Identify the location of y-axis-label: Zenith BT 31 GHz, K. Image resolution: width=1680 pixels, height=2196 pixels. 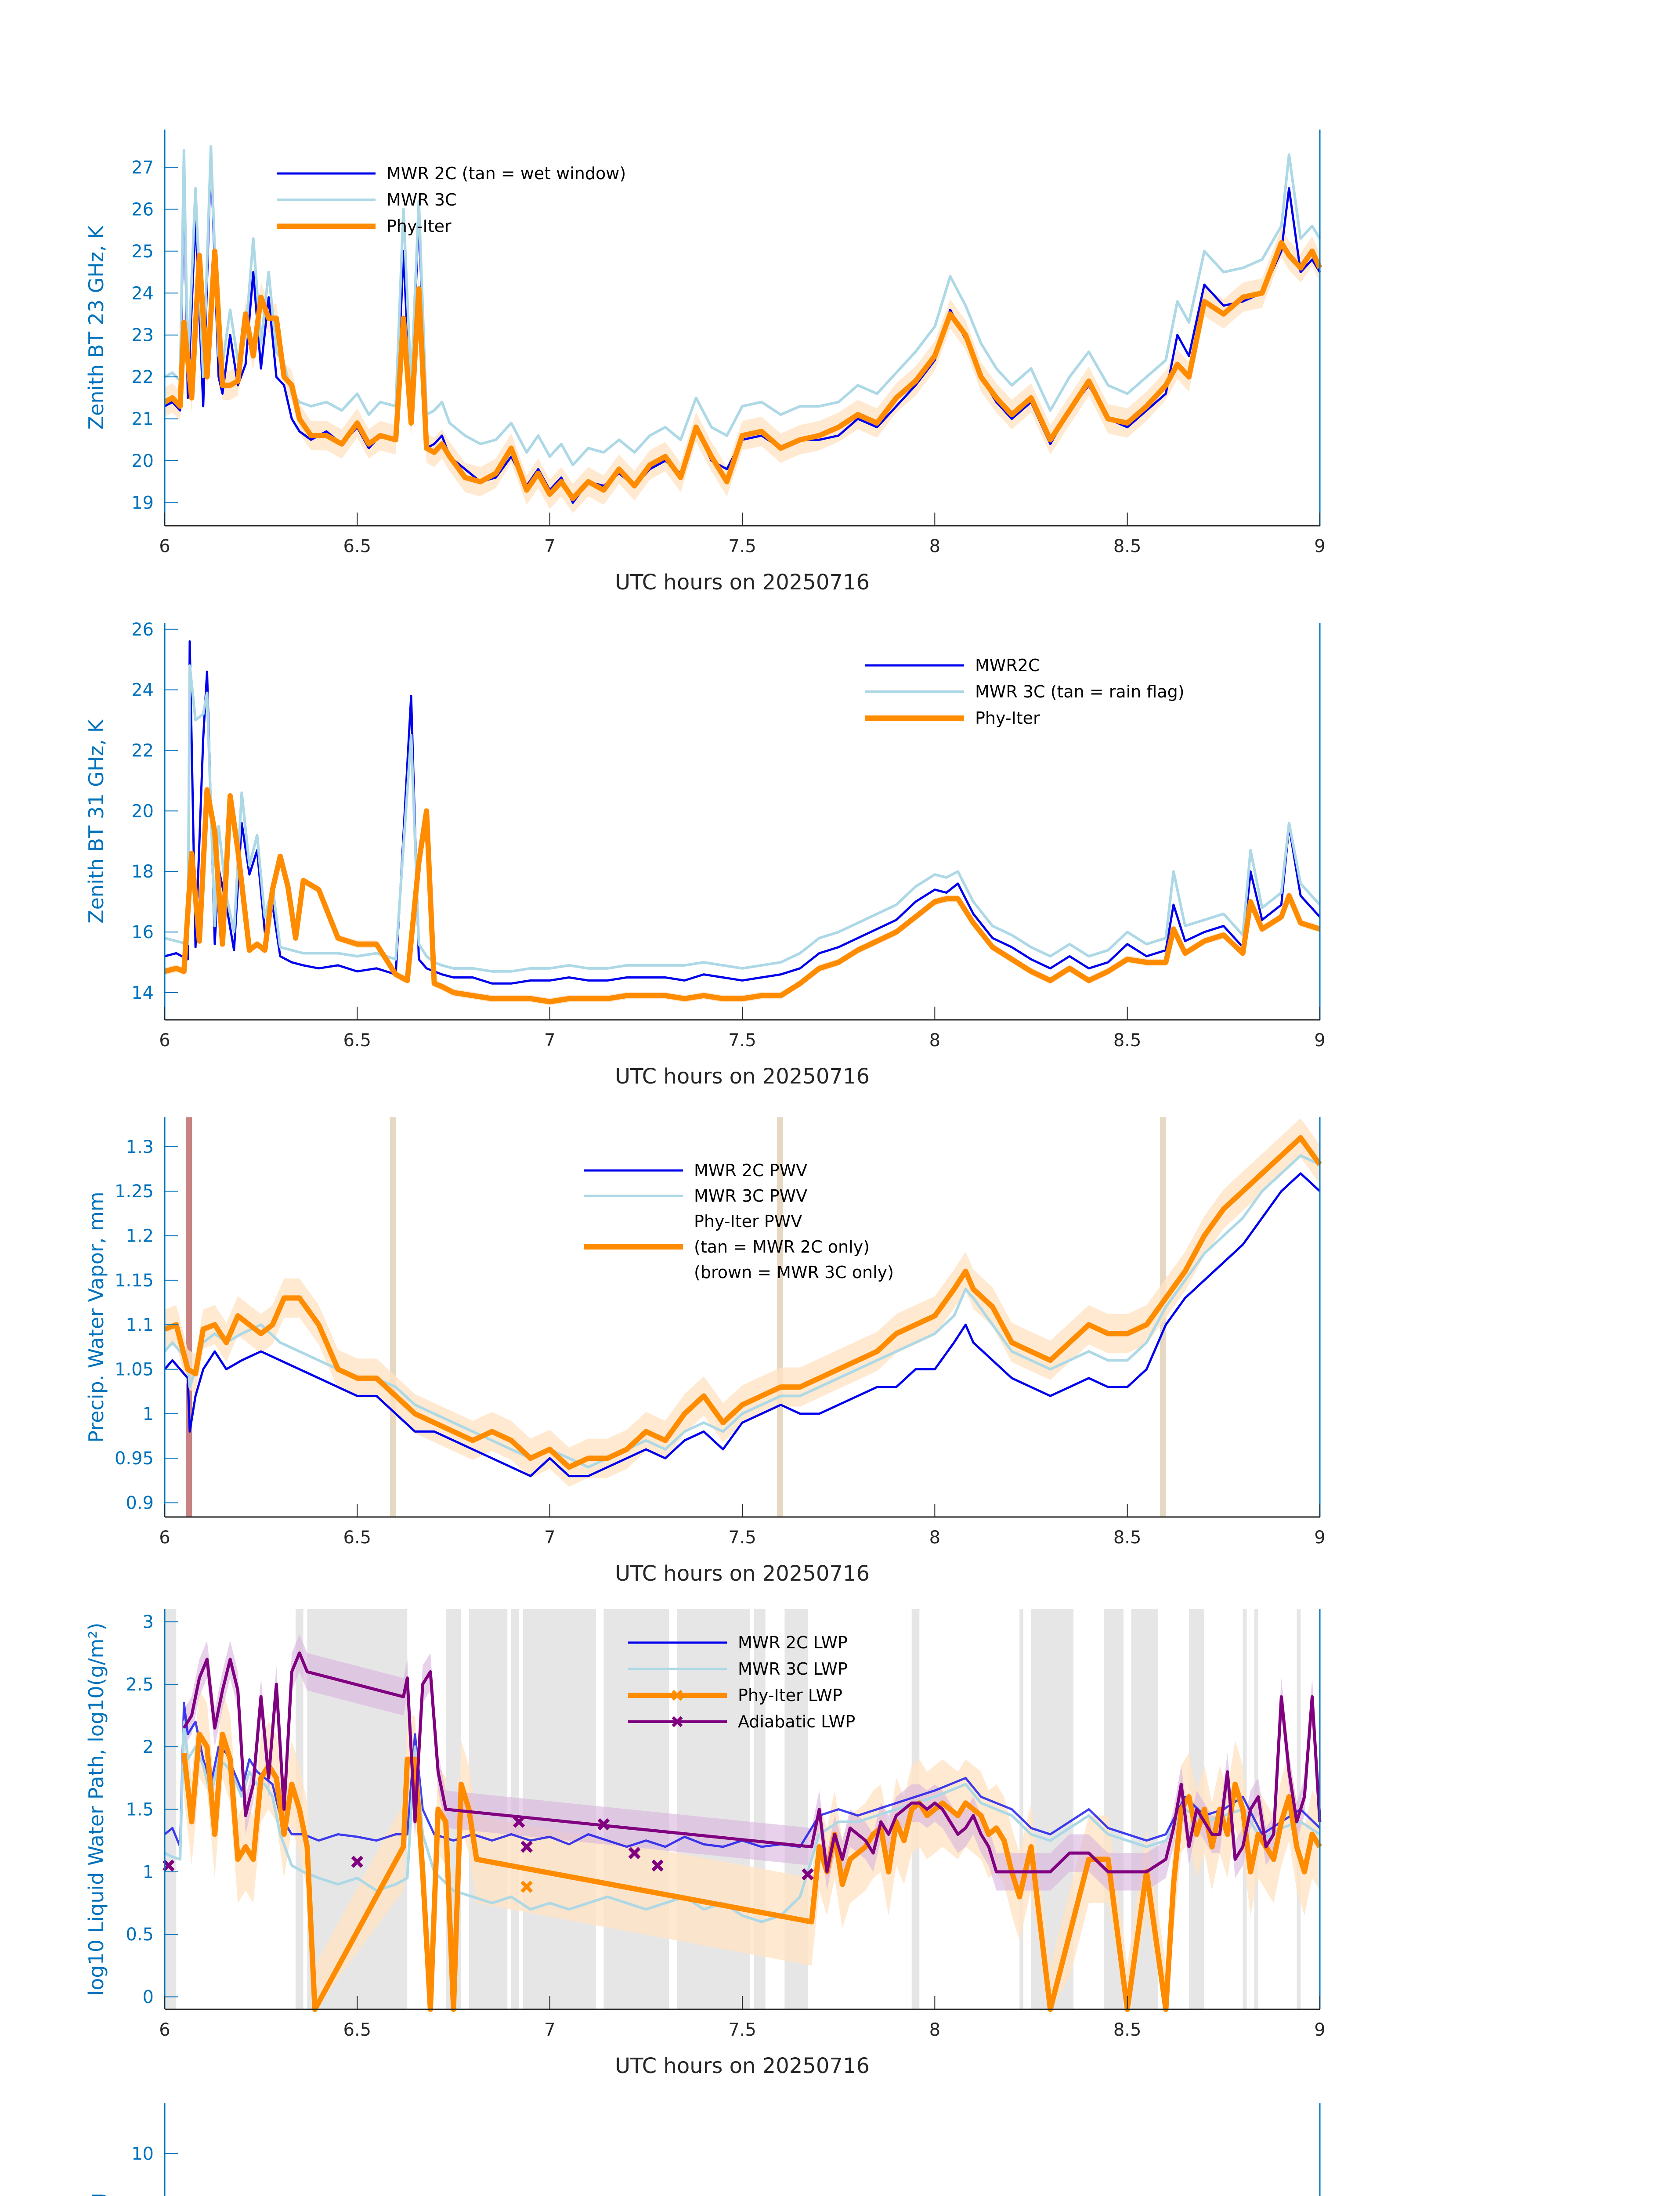
(96, 821).